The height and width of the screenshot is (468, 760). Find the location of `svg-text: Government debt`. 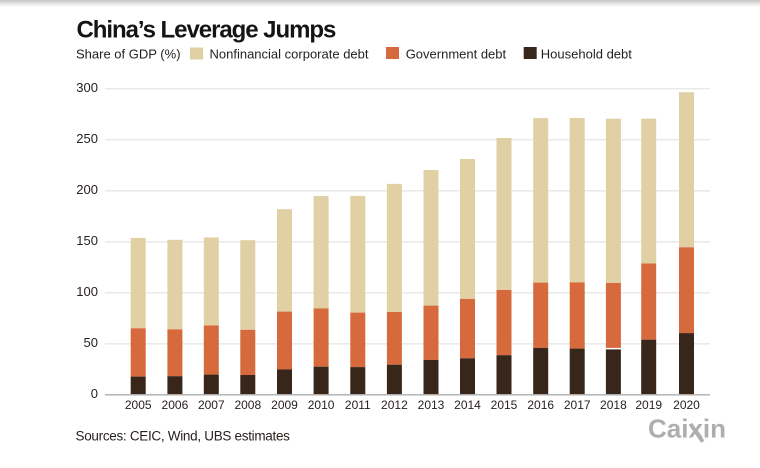

svg-text: Government debt is located at coordinates (456, 54).